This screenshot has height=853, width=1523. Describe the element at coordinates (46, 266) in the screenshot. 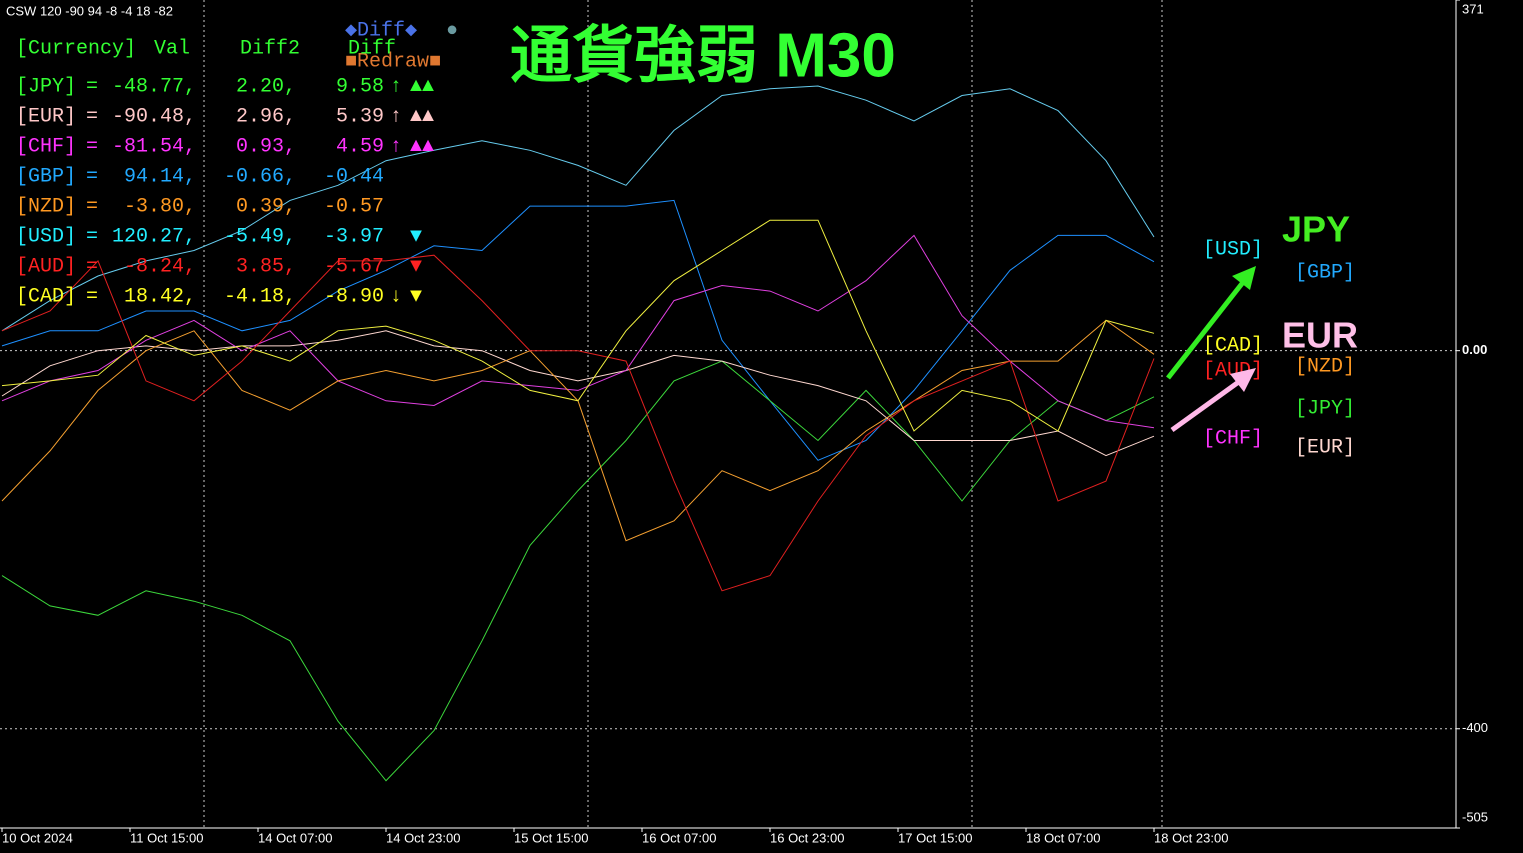

I see `panel-label: [AUD]` at that location.